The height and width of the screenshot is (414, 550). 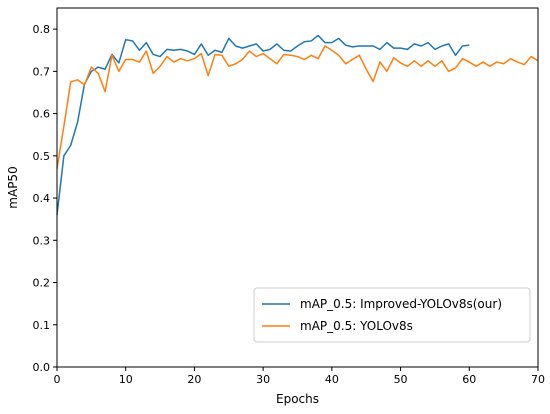 I want to click on y-tick-label: 0.5, so click(x=42, y=156).